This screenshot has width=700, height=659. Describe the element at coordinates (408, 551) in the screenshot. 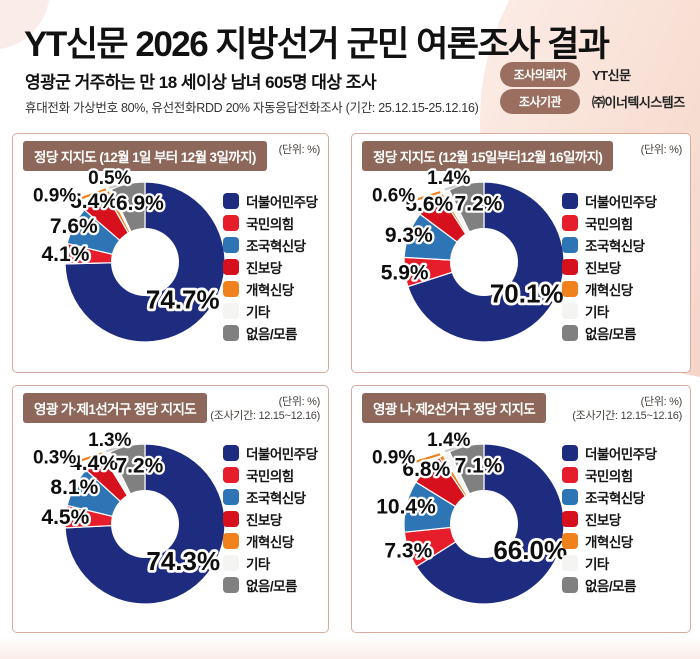

I see `slice-percent-label: 7.3%` at that location.